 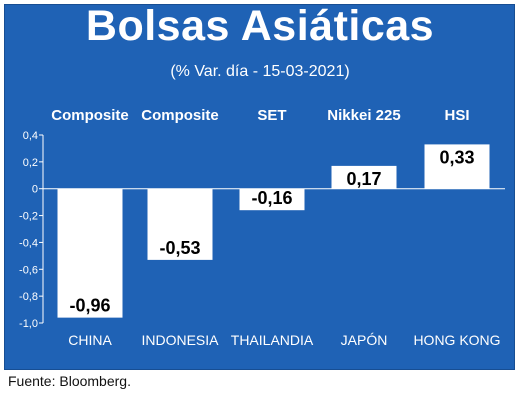 I want to click on country-label: CHINA, so click(x=90, y=340).